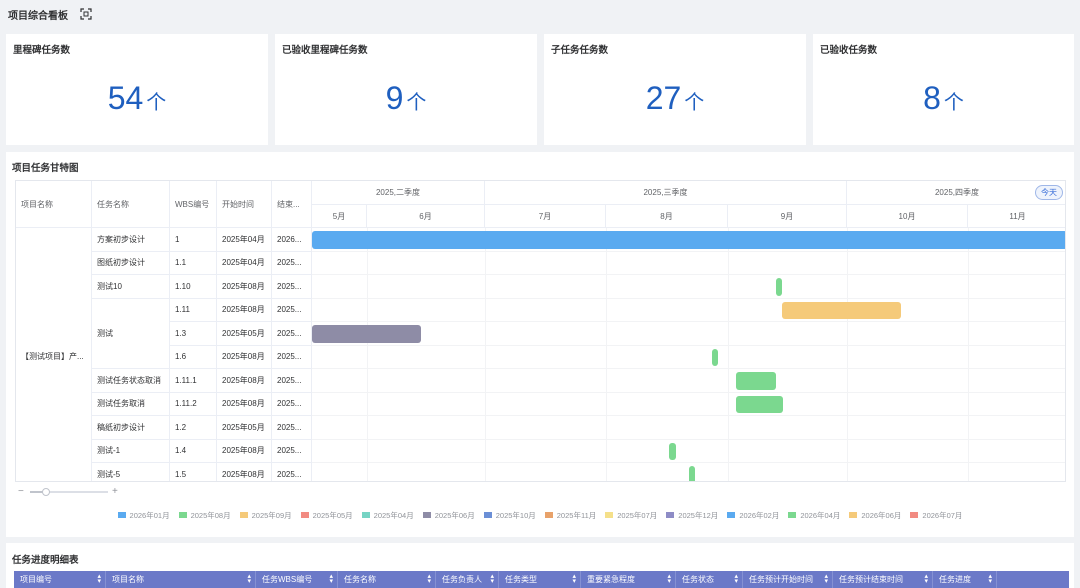 The width and height of the screenshot is (1080, 588). I want to click on gantt-cell-task: 测试-1, so click(131, 451).